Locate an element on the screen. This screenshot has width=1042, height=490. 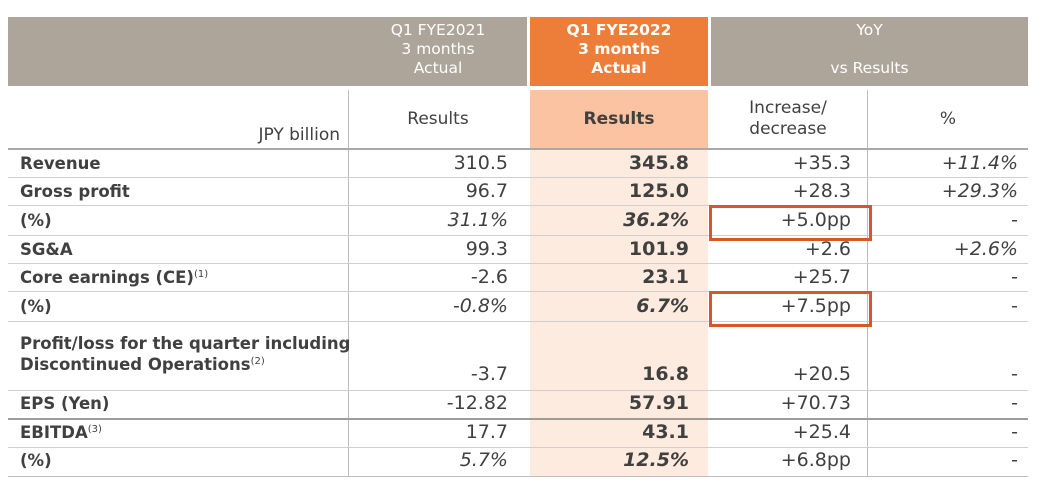
cell-fy22: 101.9 is located at coordinates (658, 249).